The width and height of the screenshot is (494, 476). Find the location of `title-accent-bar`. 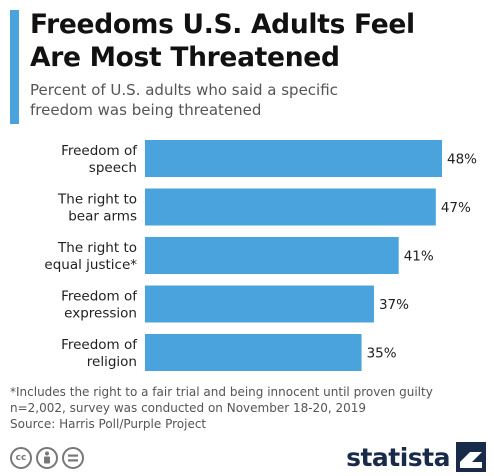

title-accent-bar is located at coordinates (14, 67).